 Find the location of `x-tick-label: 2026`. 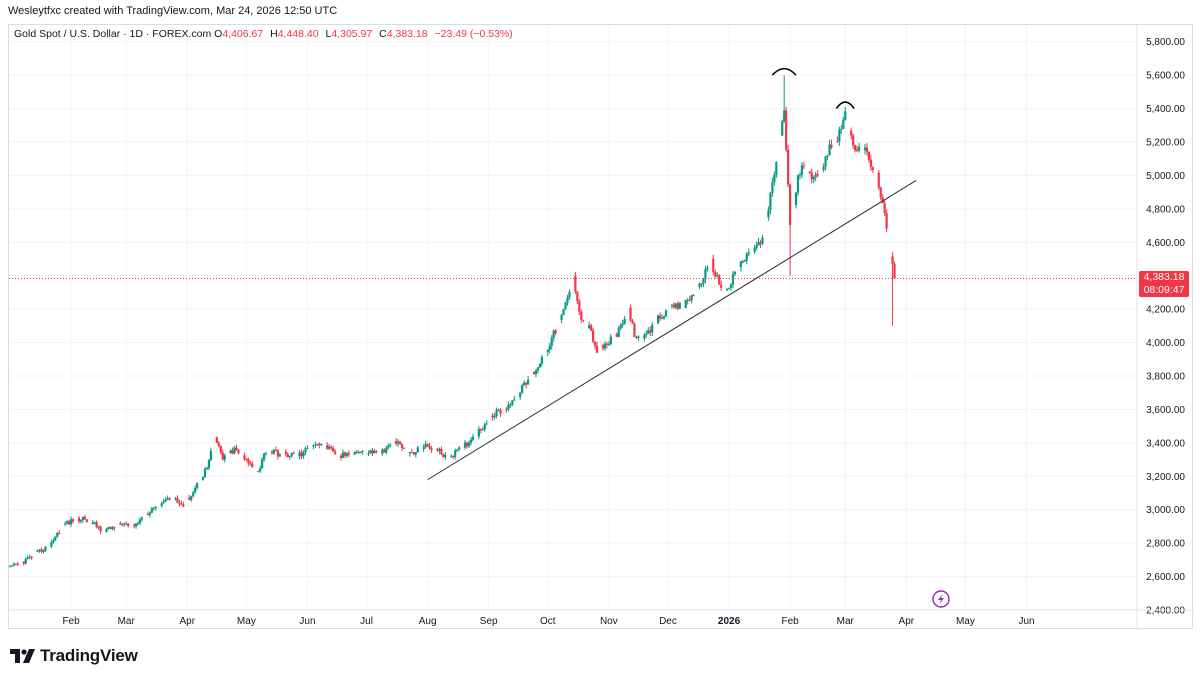

x-tick-label: 2026 is located at coordinates (729, 621).